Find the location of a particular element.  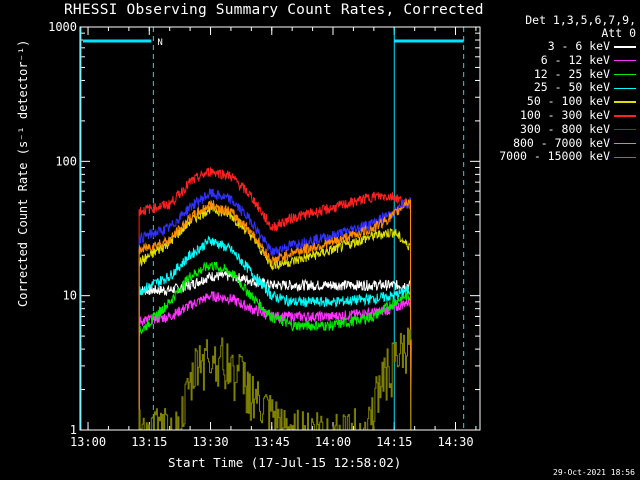

timestamp: 29-Oct-2021 18:56 is located at coordinates (594, 472).